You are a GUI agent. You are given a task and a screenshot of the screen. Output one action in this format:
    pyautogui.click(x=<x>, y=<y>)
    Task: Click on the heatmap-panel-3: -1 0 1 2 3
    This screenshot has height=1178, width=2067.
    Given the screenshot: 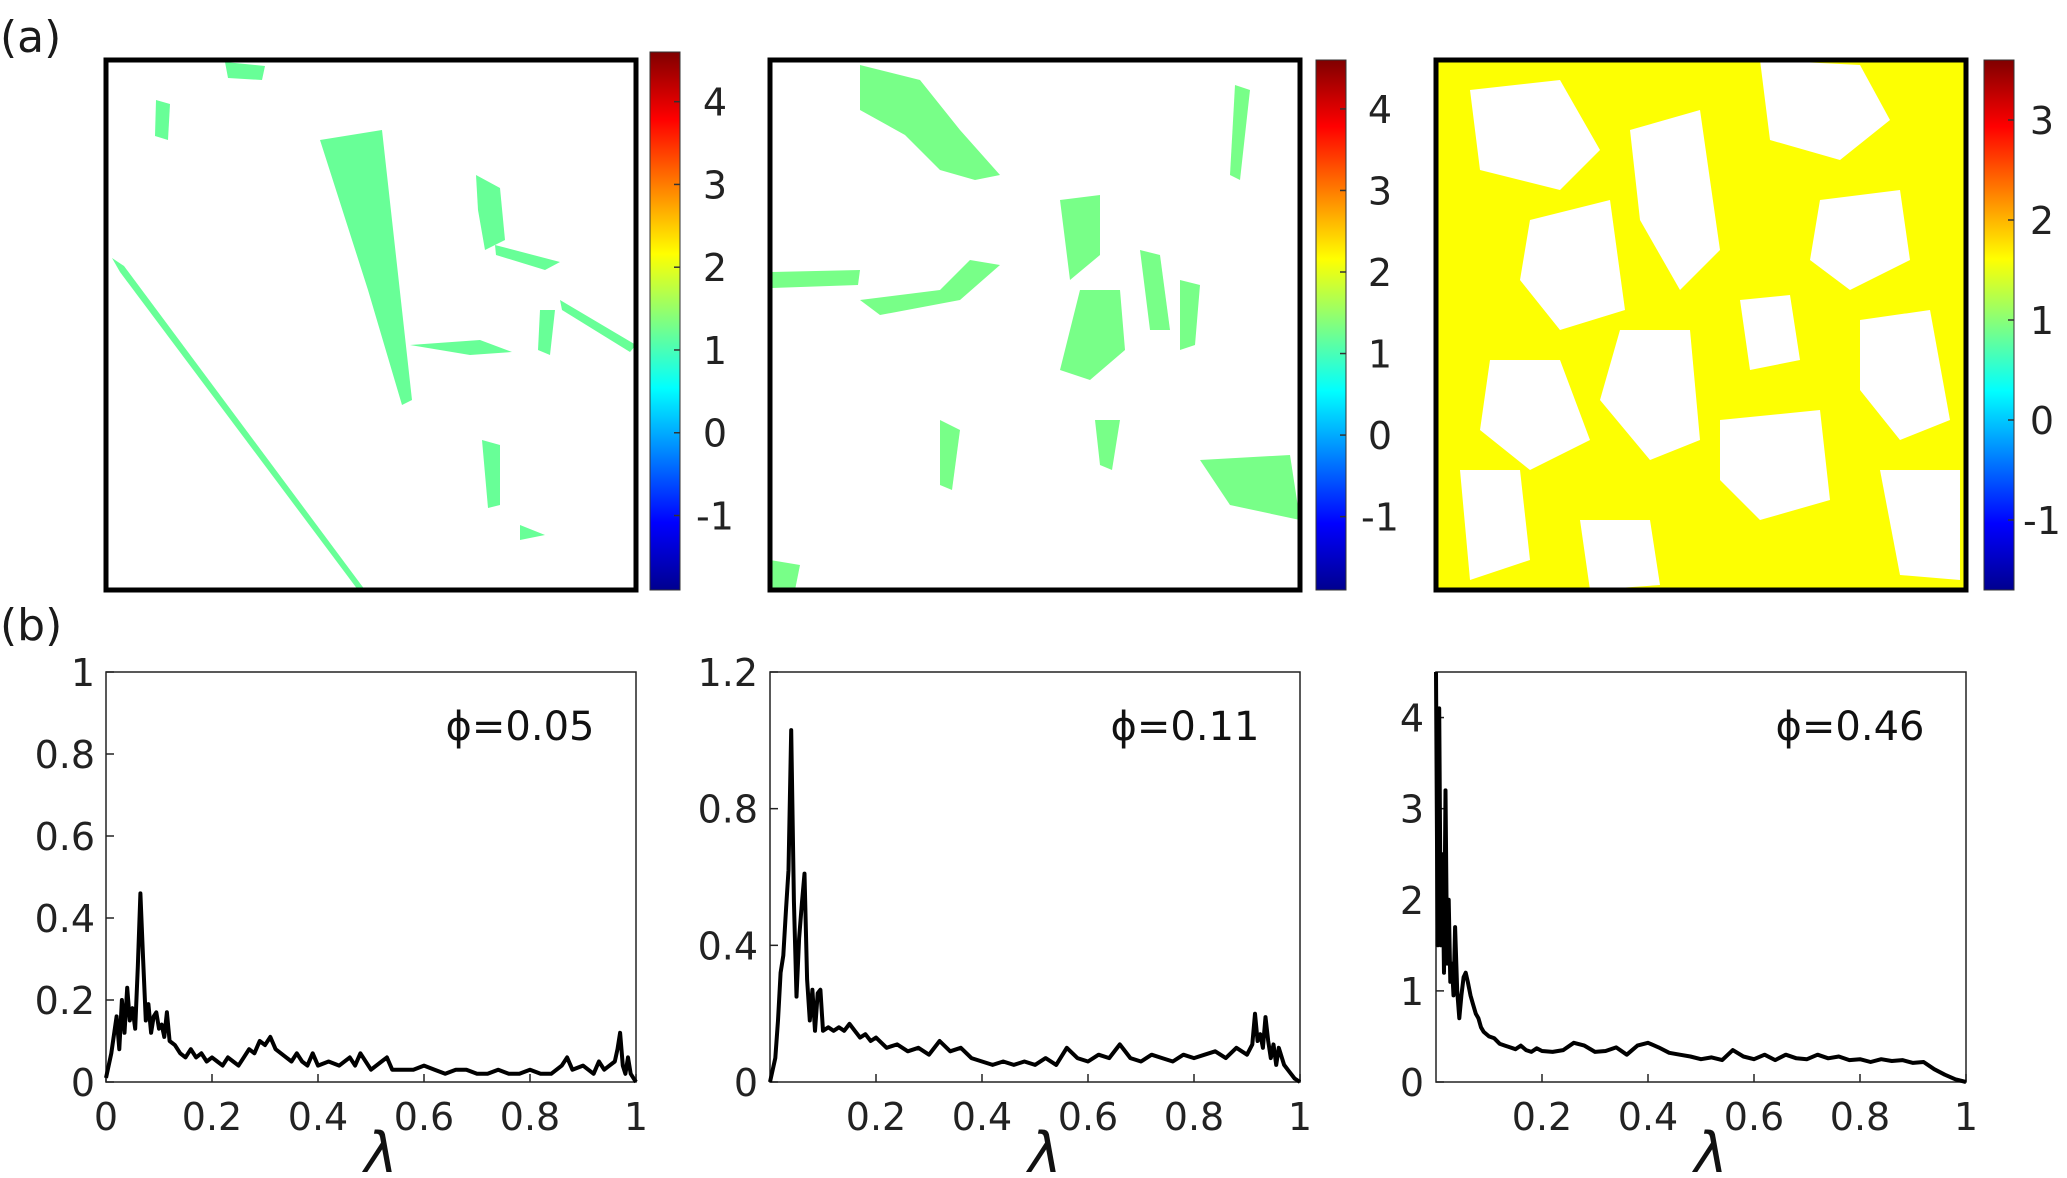 What is the action you would take?
    pyautogui.click(x=1747, y=325)
    